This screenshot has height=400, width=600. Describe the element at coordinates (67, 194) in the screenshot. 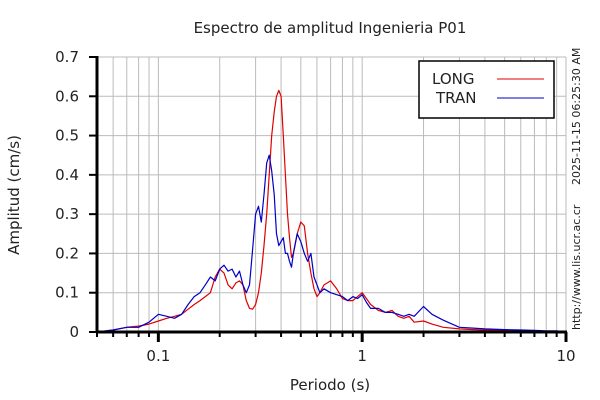

I see `y-tick-labels: 0 0.1 0.2 0.3 0.4 0.5 0.6 0.7` at that location.